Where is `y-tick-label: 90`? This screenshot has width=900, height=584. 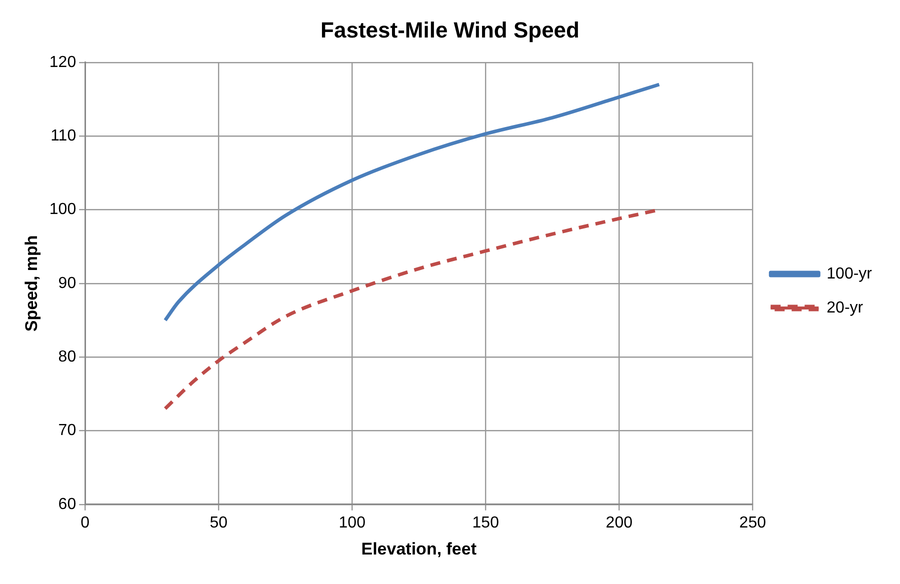 y-tick-label: 90 is located at coordinates (67, 283).